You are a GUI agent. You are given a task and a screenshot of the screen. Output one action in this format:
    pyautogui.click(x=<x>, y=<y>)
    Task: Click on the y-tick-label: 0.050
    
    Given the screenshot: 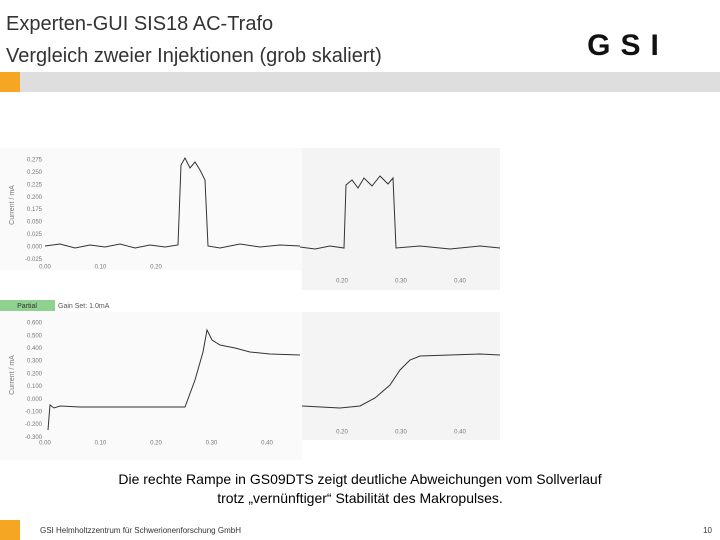 What is the action you would take?
    pyautogui.click(x=35, y=223)
    